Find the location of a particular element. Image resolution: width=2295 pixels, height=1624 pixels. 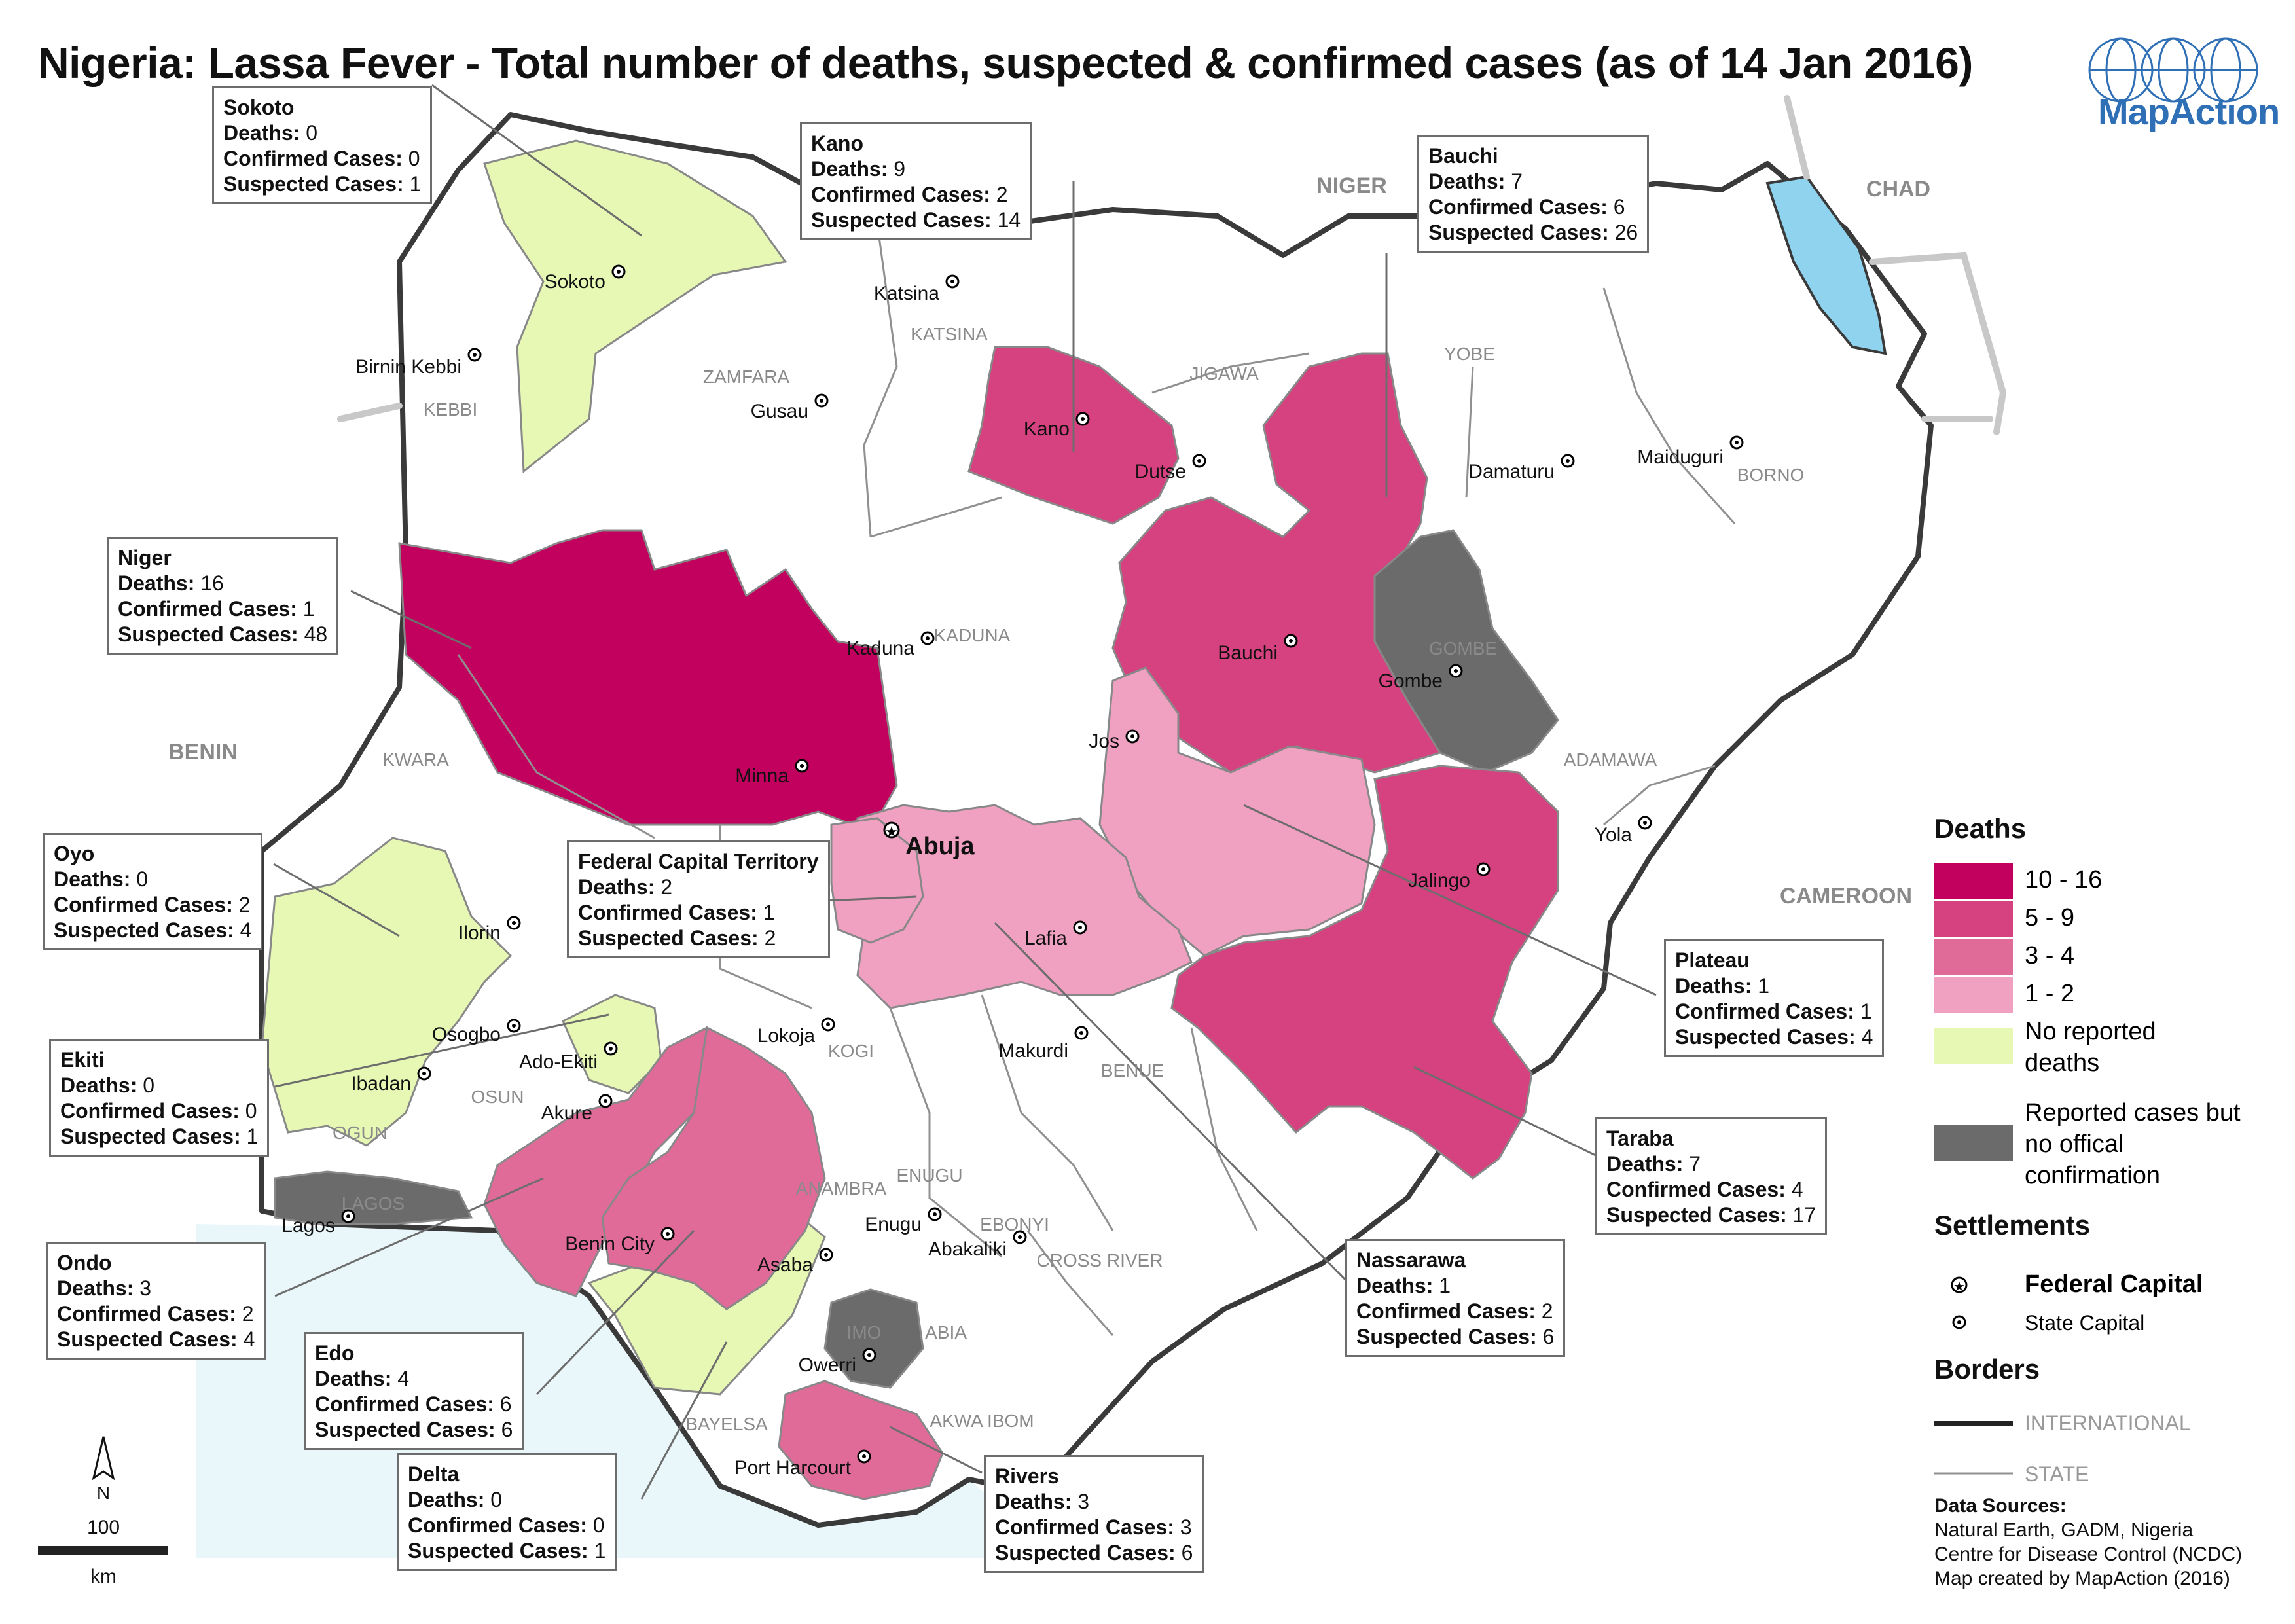

legend-borders-title: Borders is located at coordinates (1987, 1369).